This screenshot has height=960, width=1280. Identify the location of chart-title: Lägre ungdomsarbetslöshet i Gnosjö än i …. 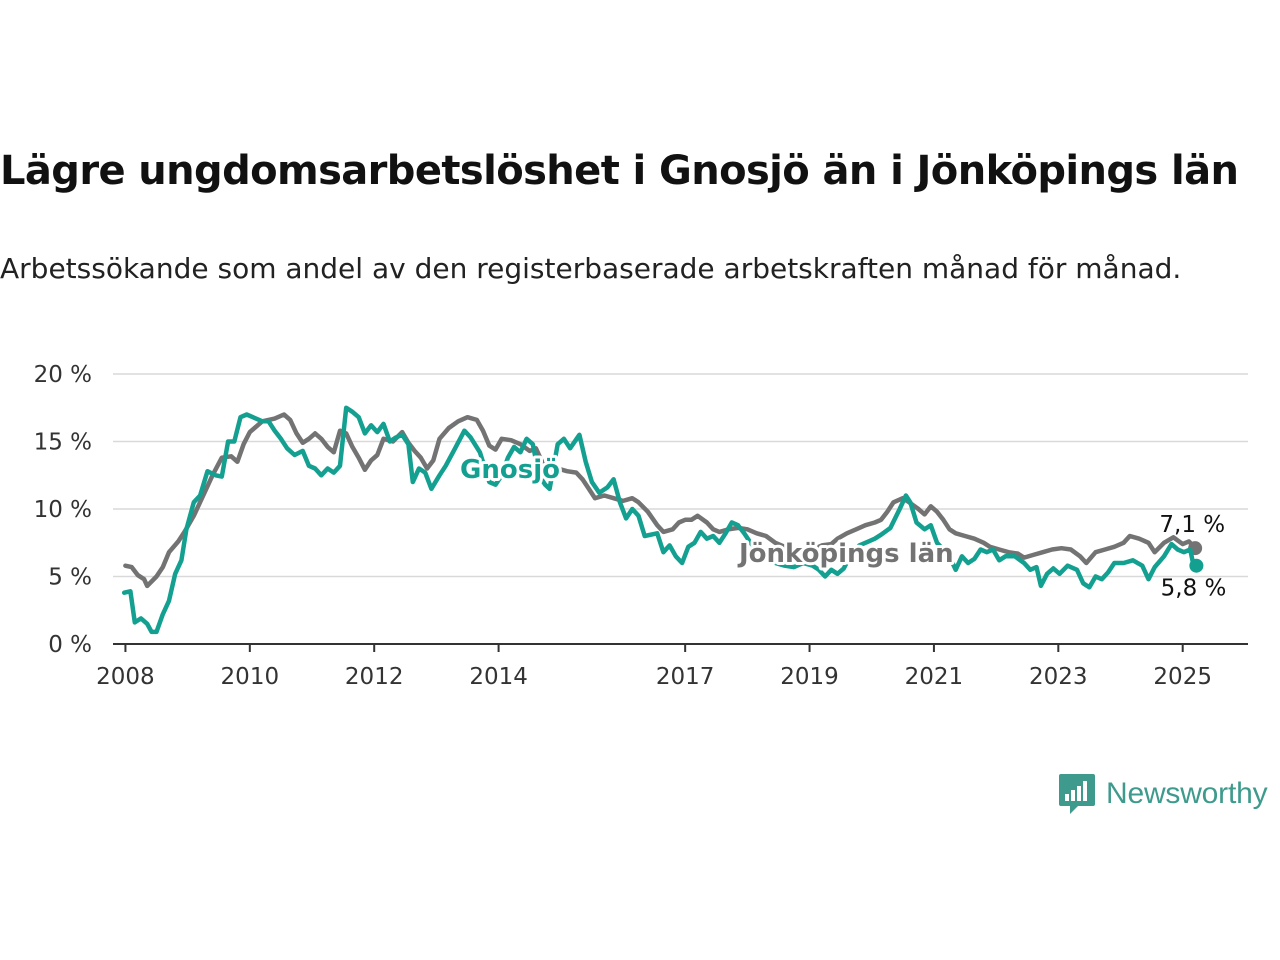
(619, 171).